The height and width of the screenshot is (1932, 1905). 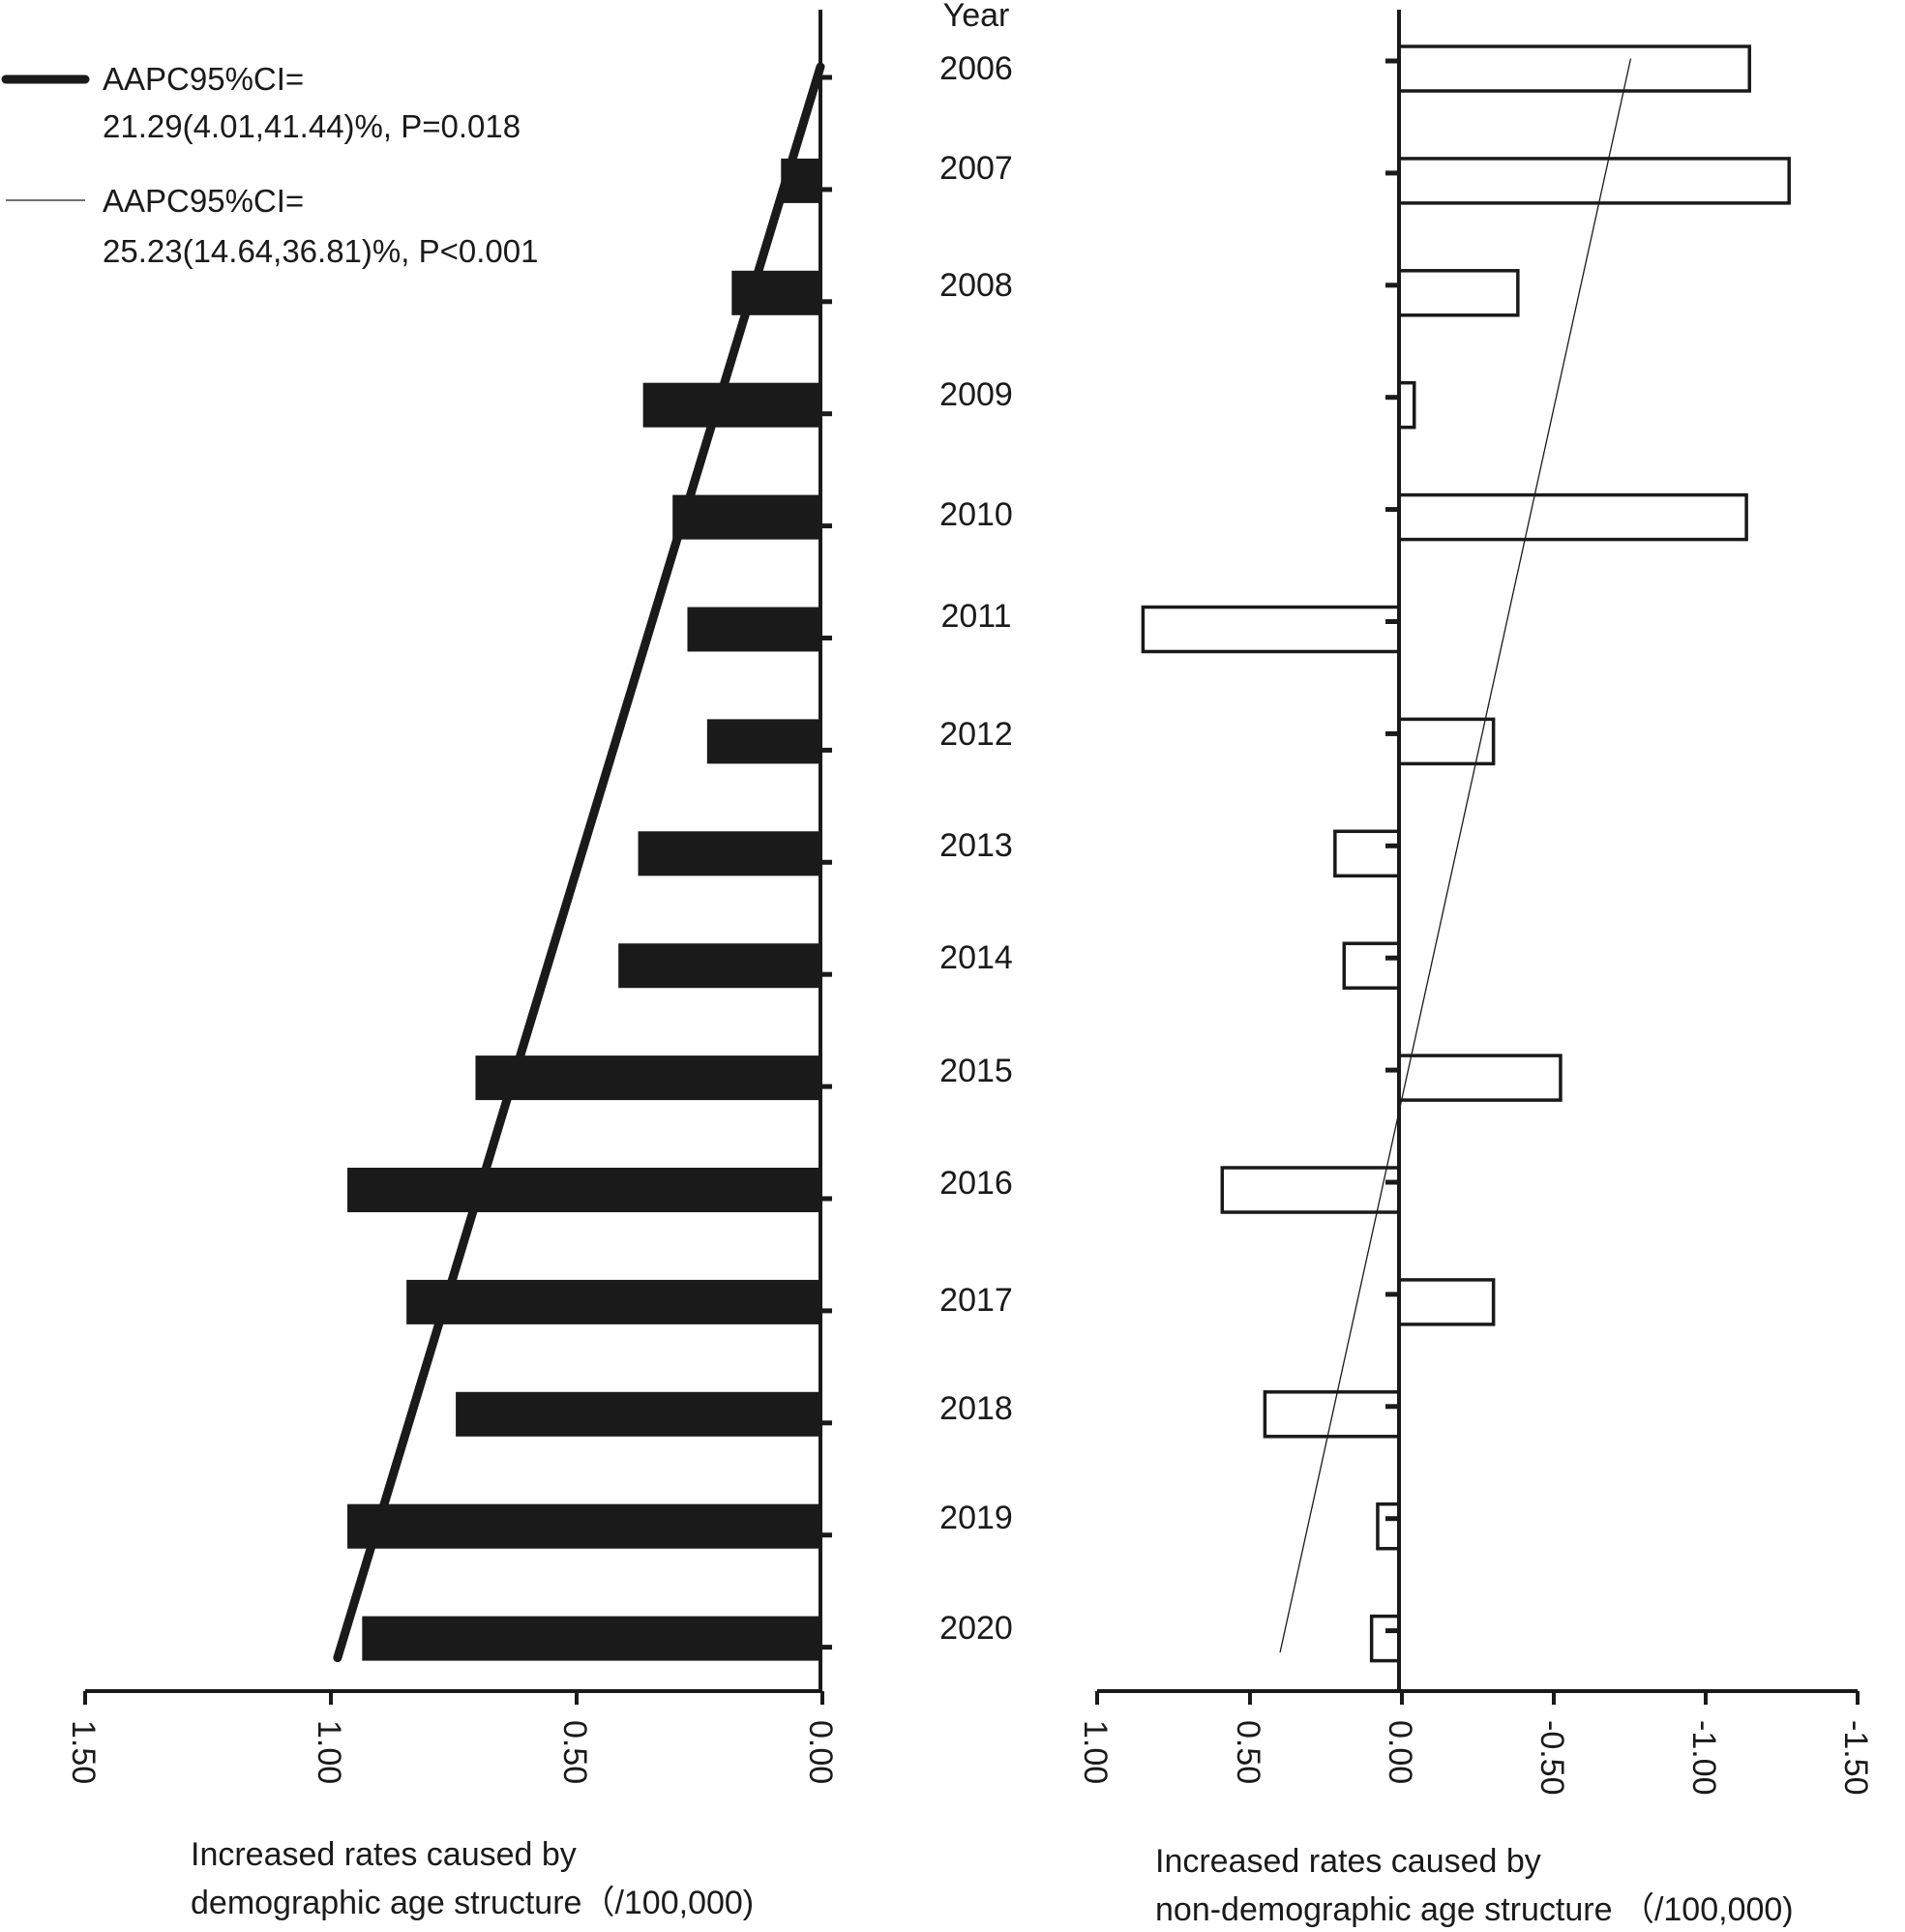 What do you see at coordinates (1446, 1302) in the screenshot?
I see `right-bar-2017` at bounding box center [1446, 1302].